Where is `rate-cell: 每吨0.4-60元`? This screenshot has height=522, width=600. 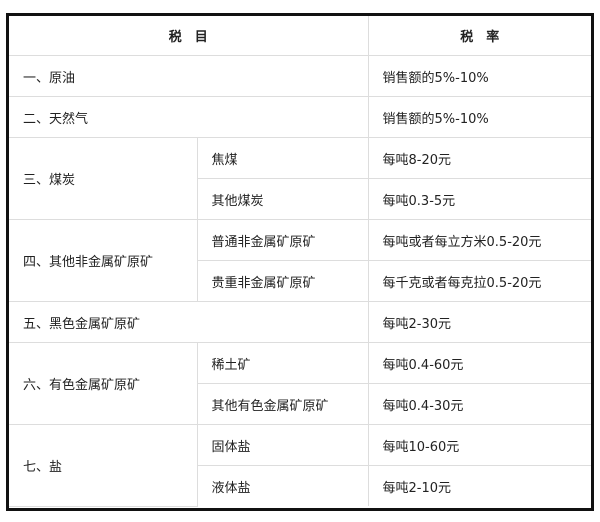
rate-cell: 每吨0.4-60元 is located at coordinates (479, 363).